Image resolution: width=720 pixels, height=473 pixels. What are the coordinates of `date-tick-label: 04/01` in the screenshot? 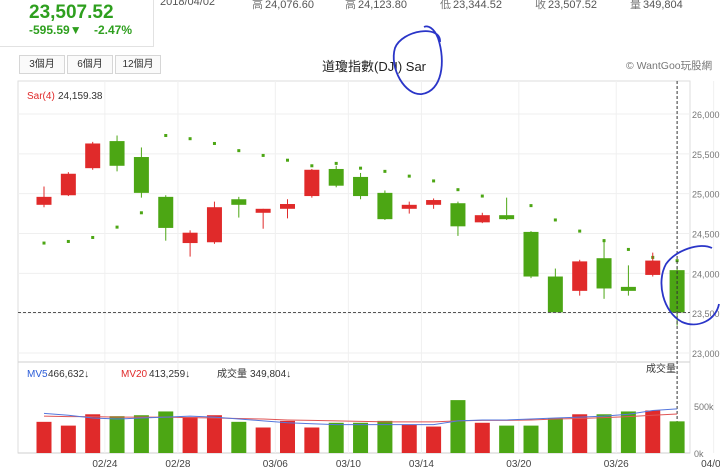 It's located at (710, 464).